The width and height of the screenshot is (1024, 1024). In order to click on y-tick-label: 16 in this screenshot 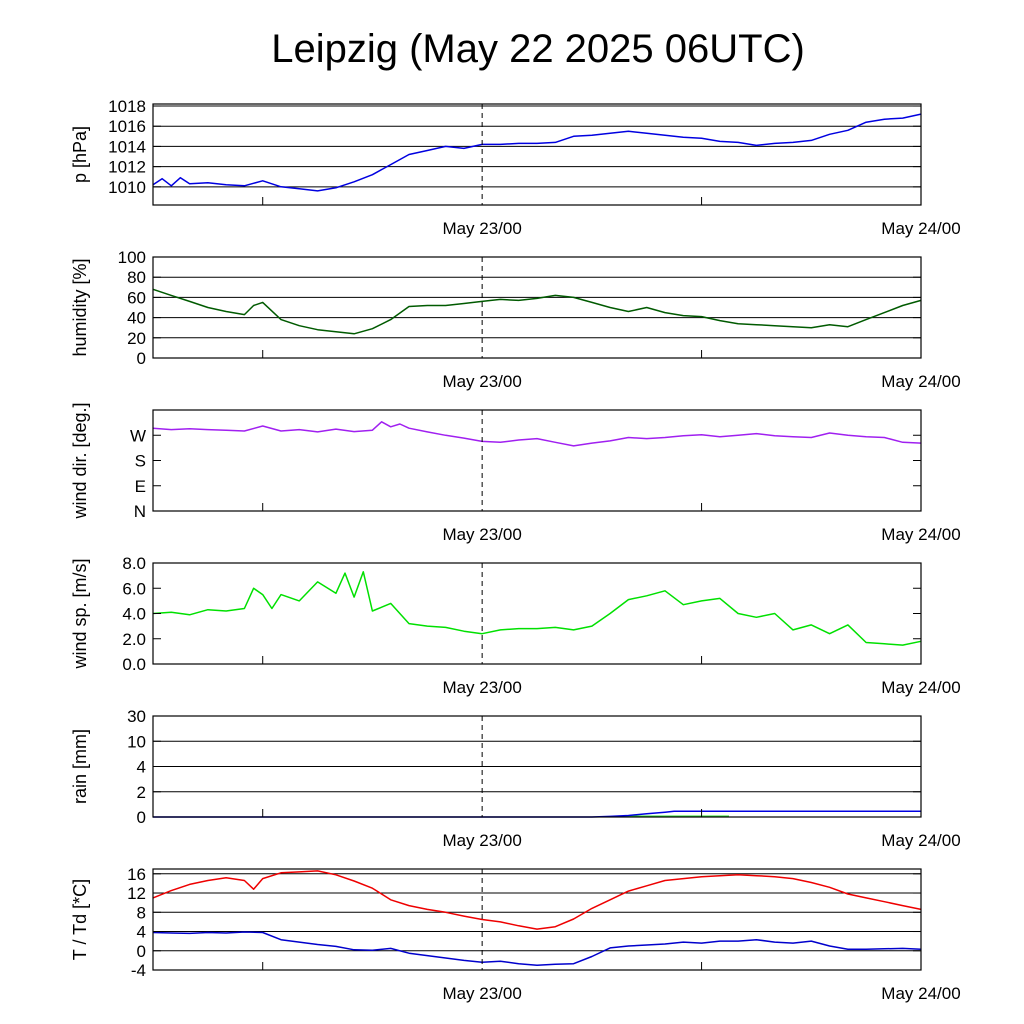, I will do `click(136, 874)`.